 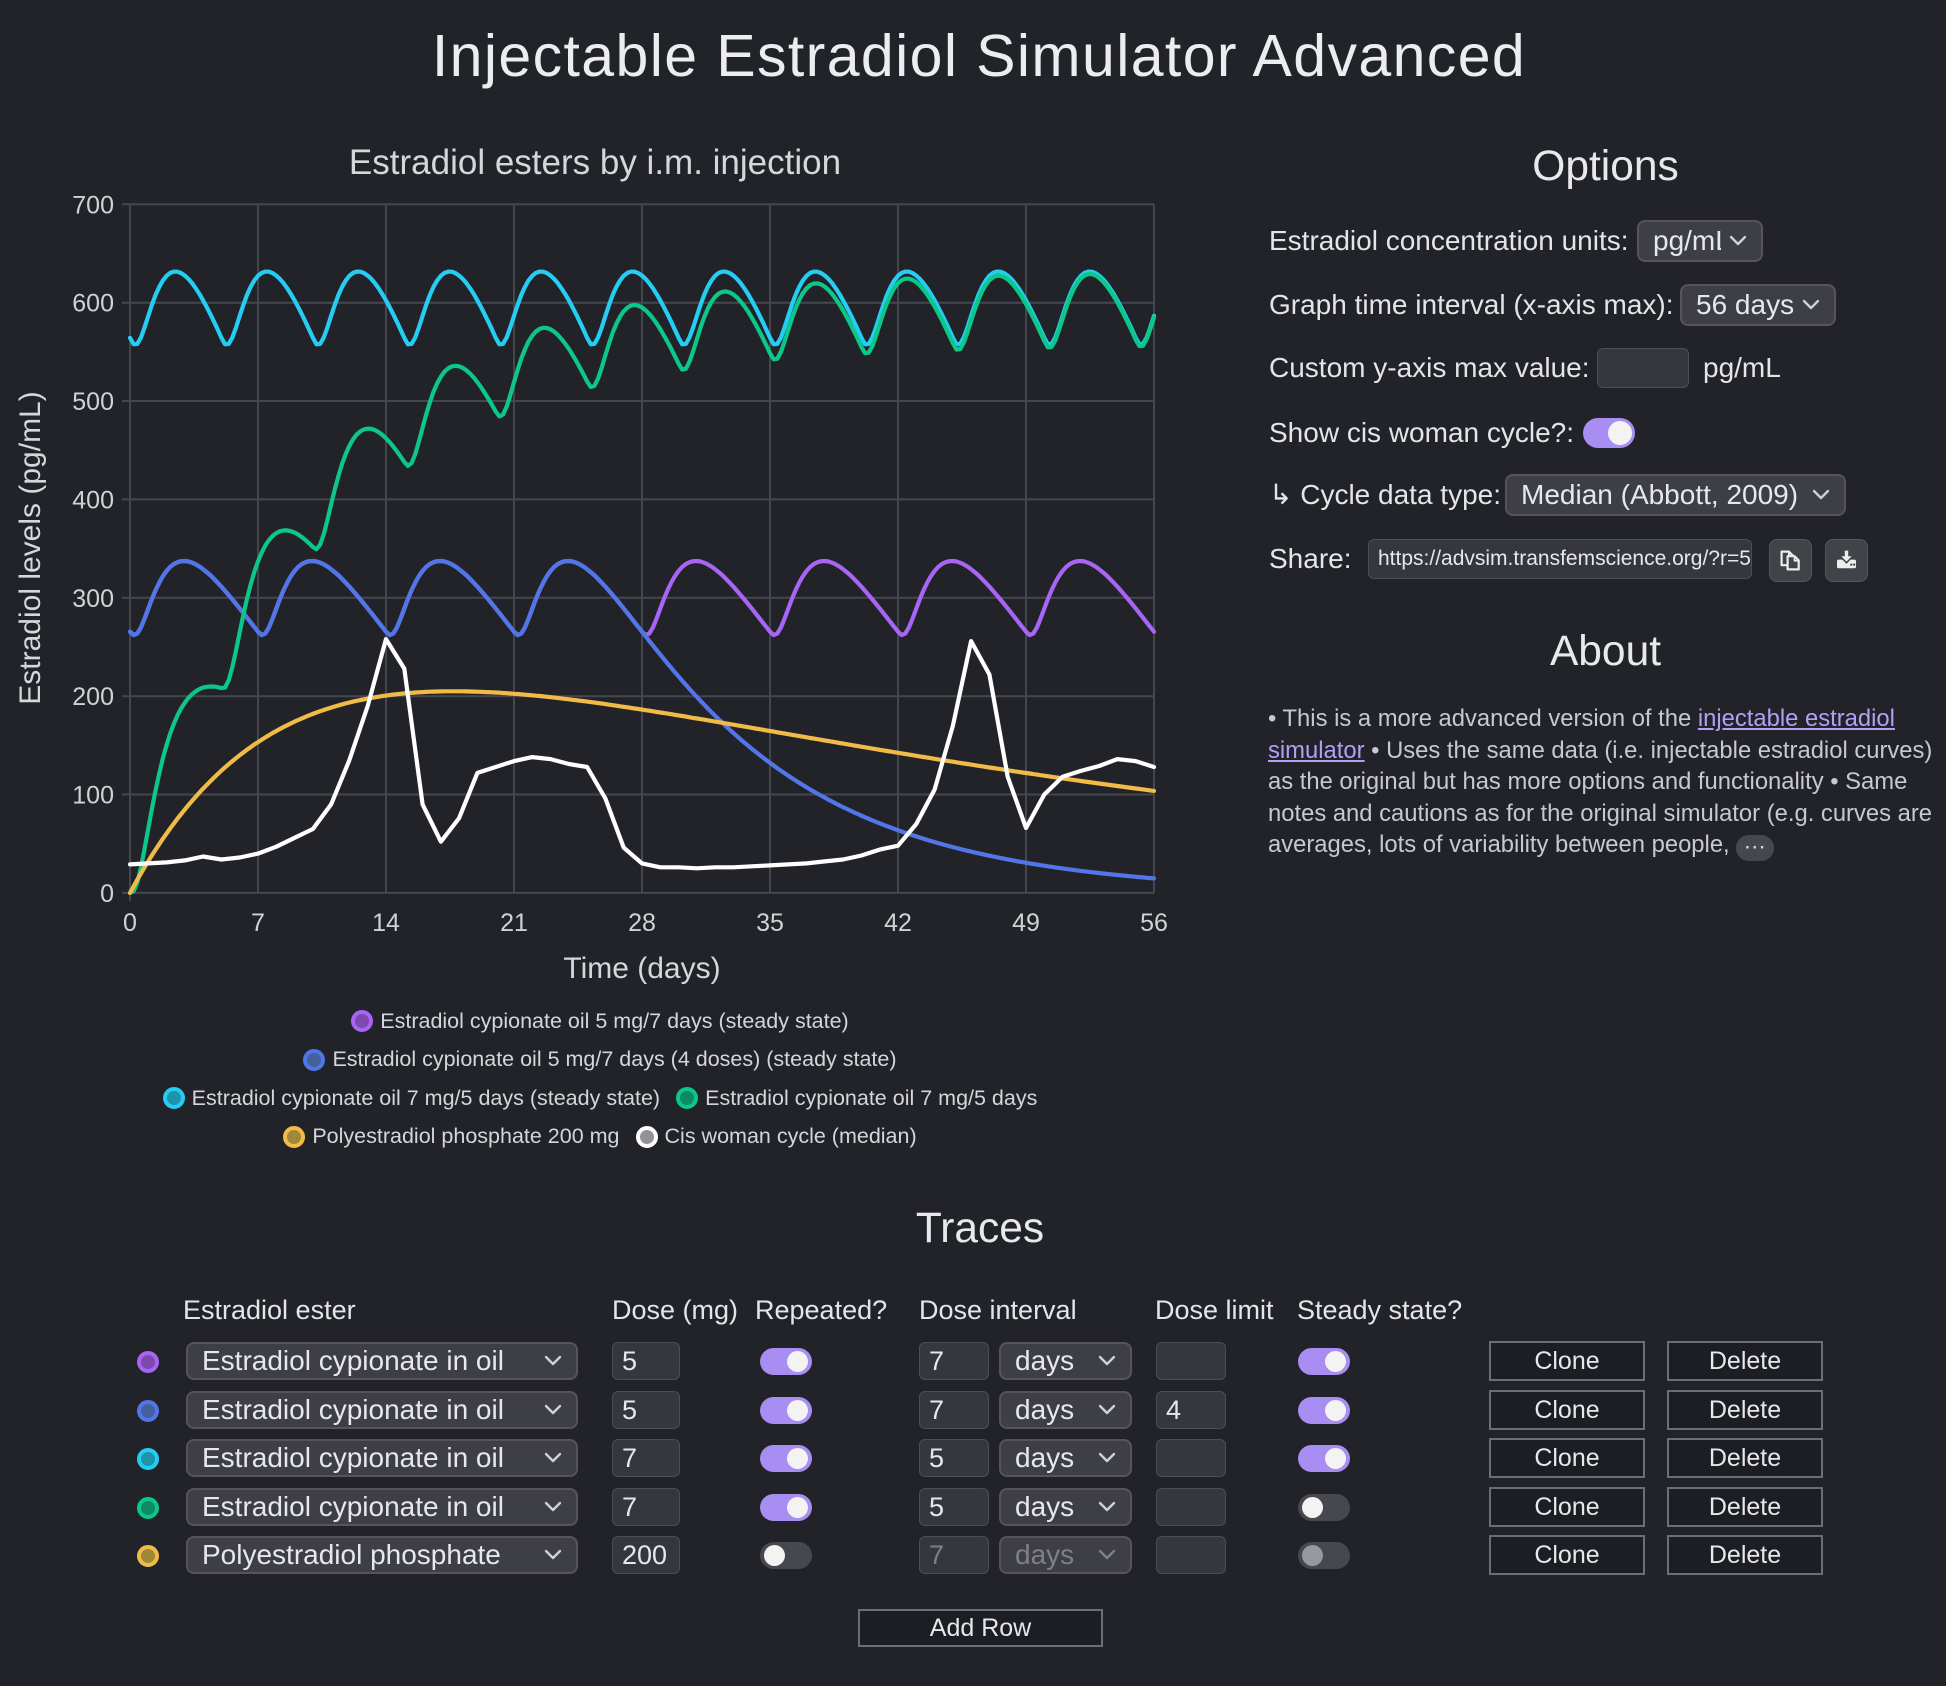 What do you see at coordinates (386, 923) in the screenshot?
I see `svg-text: 14` at bounding box center [386, 923].